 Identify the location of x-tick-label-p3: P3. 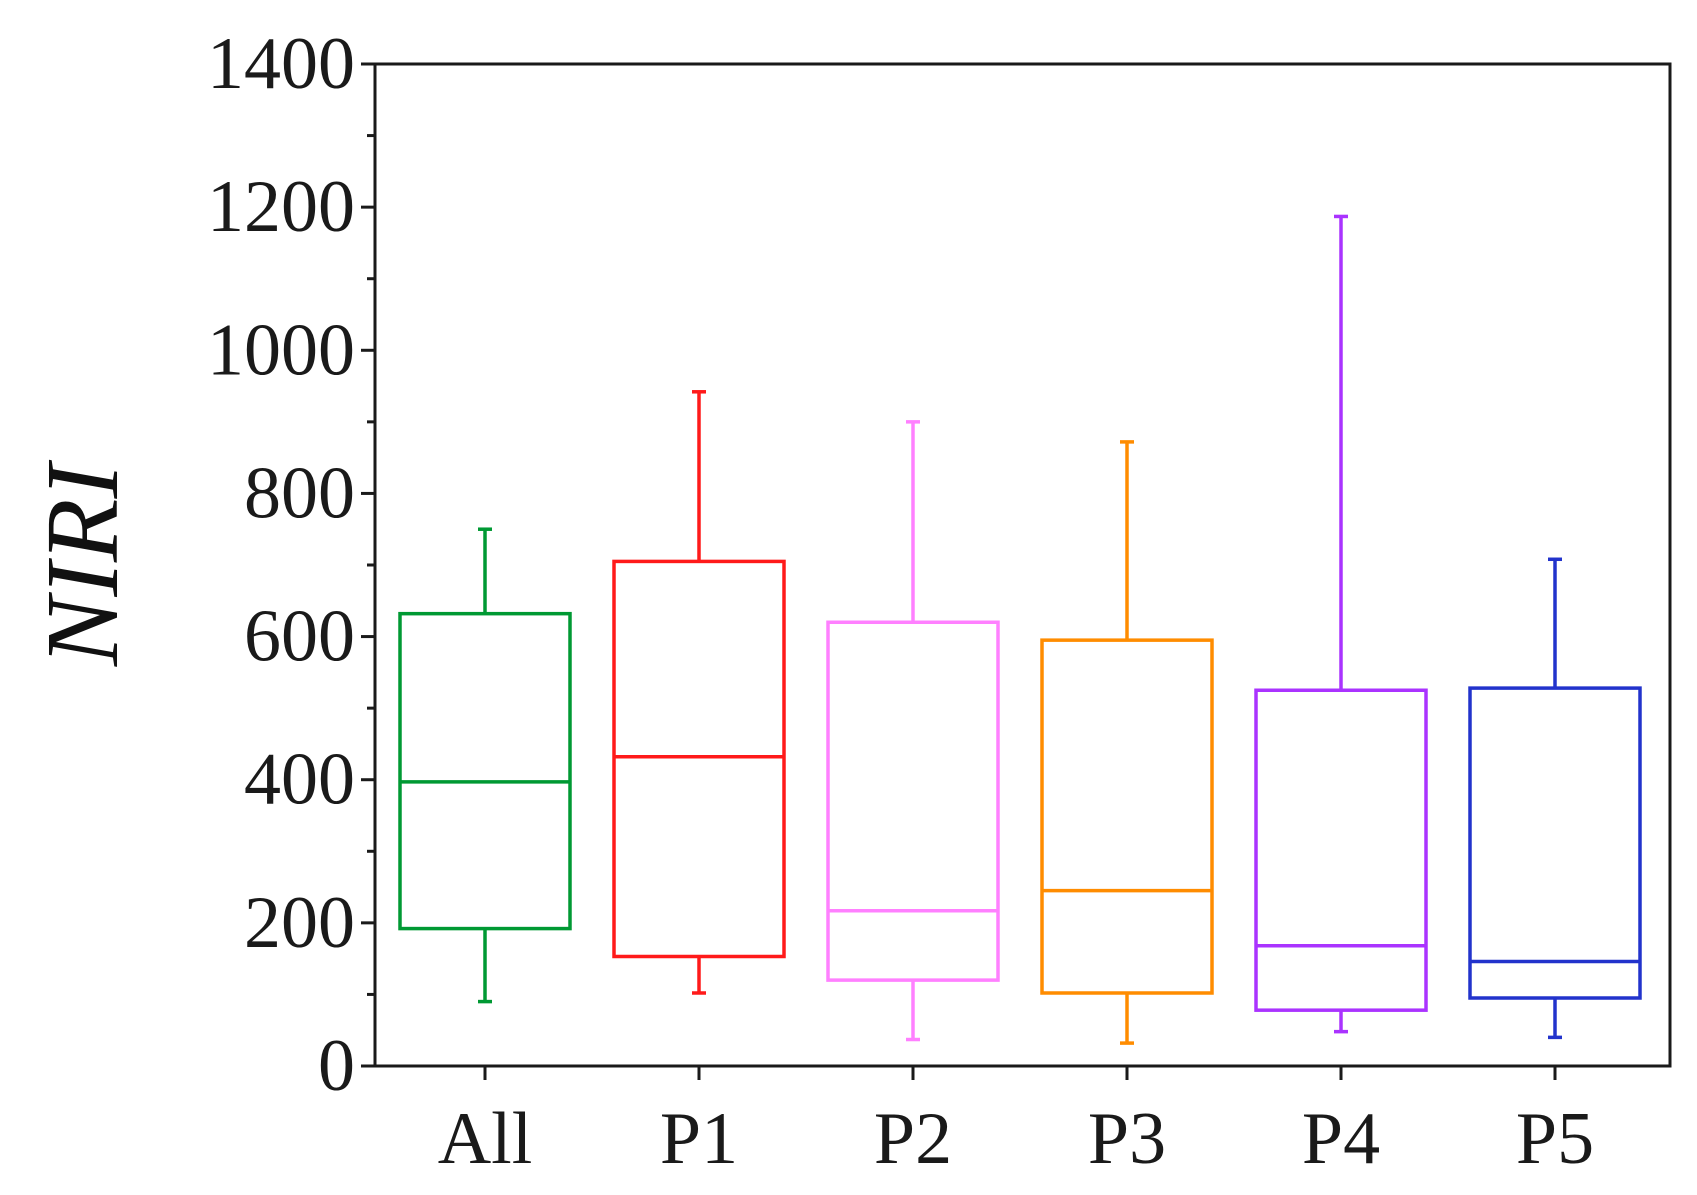
(1127, 1139).